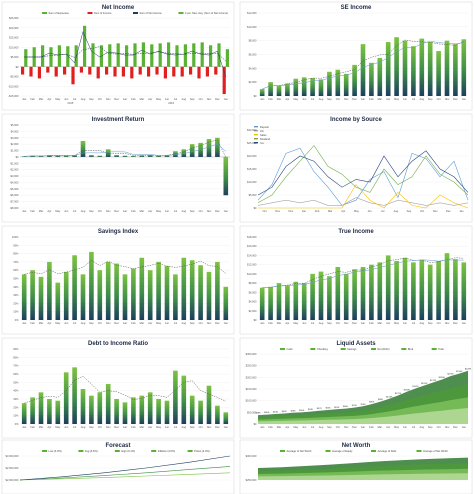 The width and height of the screenshot is (474, 494). What do you see at coordinates (91, 451) in the screenshot?
I see `legend-label: Avg (6.6%)` at bounding box center [91, 451].